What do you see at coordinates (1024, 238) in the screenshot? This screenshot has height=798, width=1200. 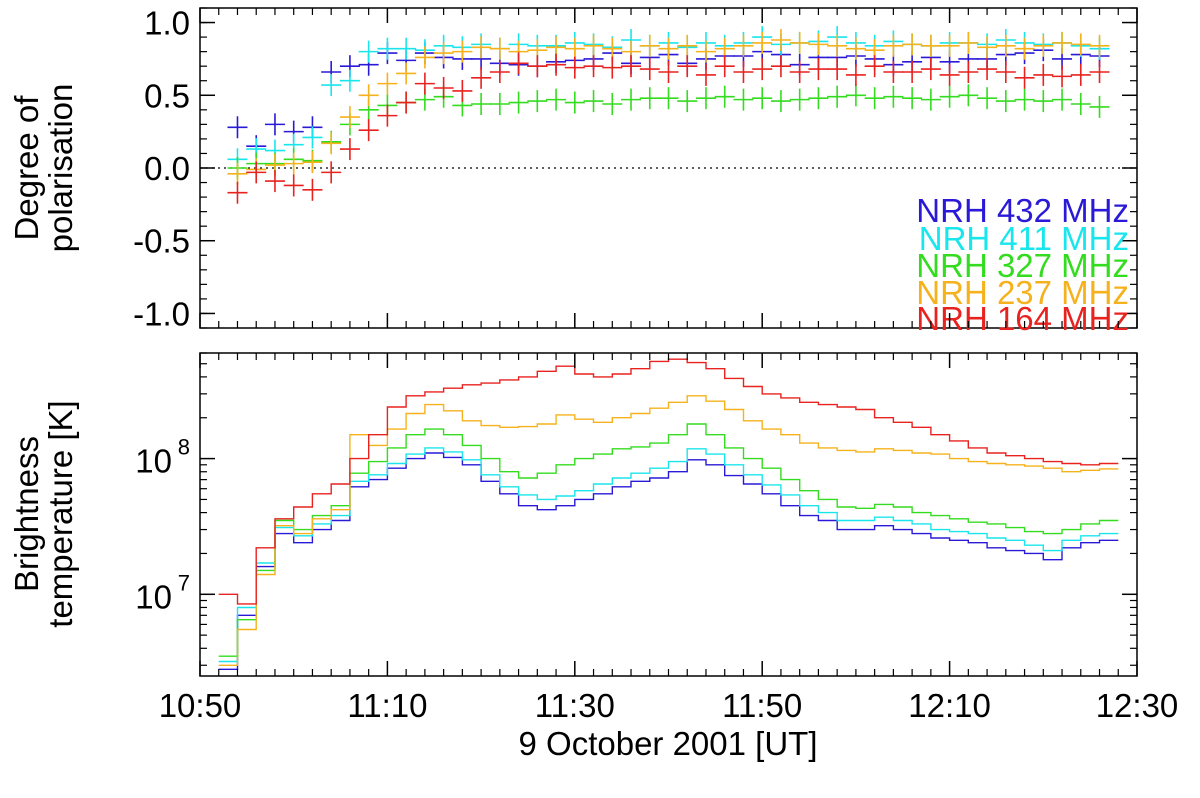 I see `legend-entry: NRH 411 MHz` at bounding box center [1024, 238].